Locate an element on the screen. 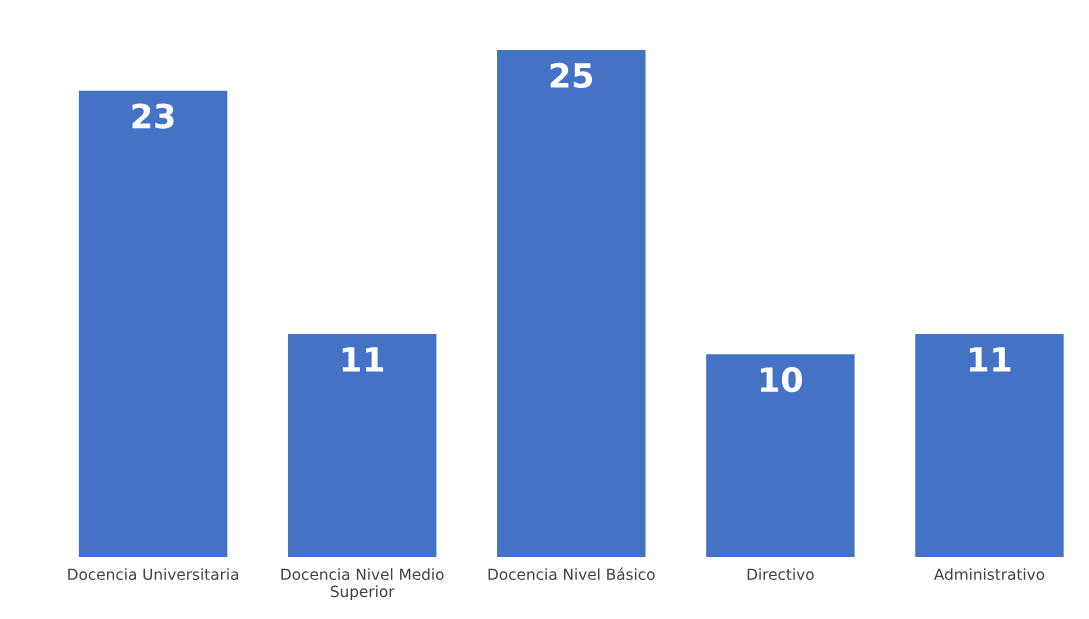 The height and width of the screenshot is (619, 1089). x-tick-label: Administrativo is located at coordinates (989, 574).